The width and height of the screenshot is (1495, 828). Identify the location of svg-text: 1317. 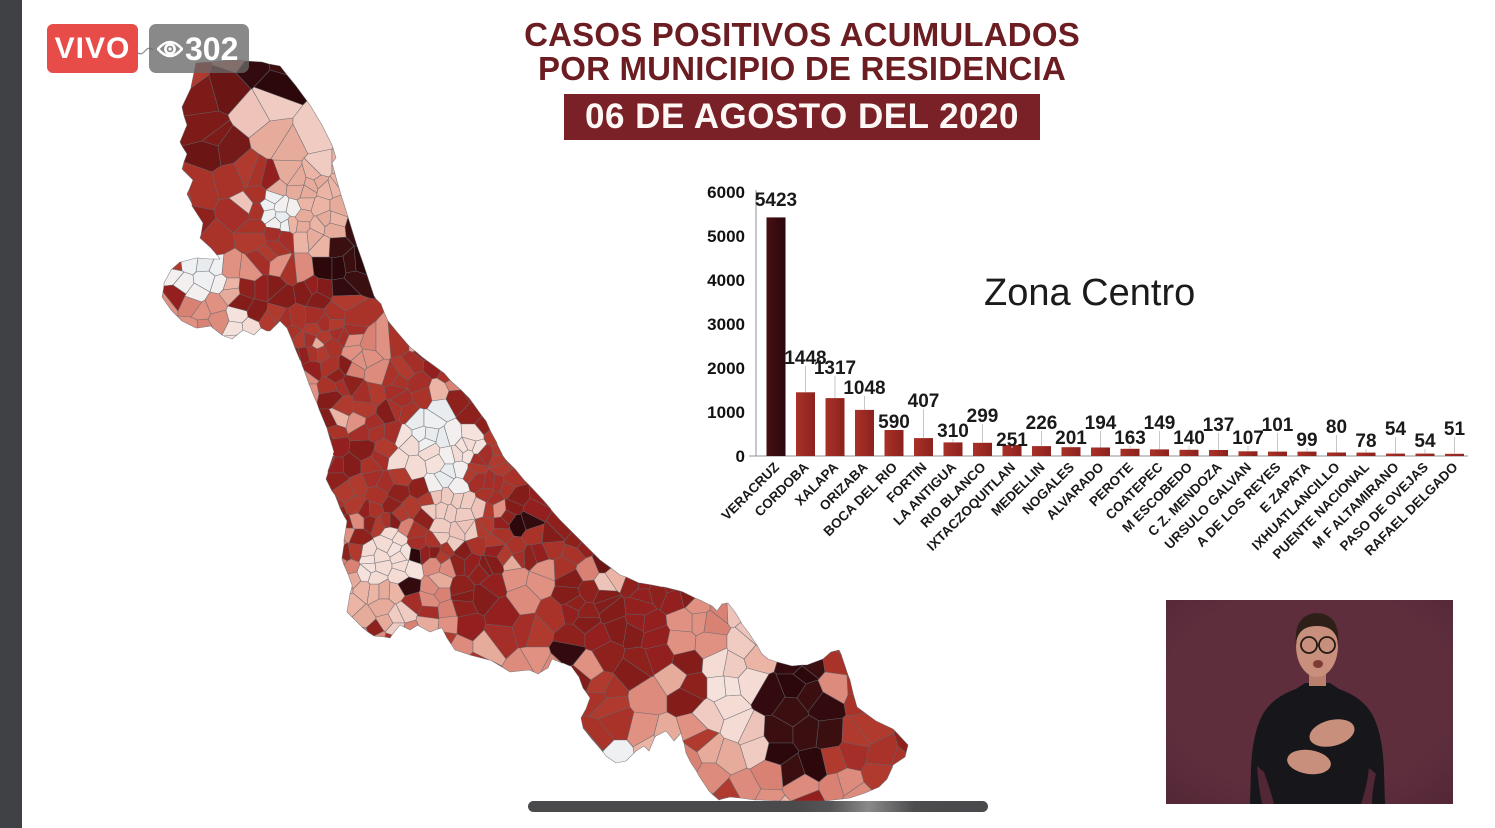
(835, 368).